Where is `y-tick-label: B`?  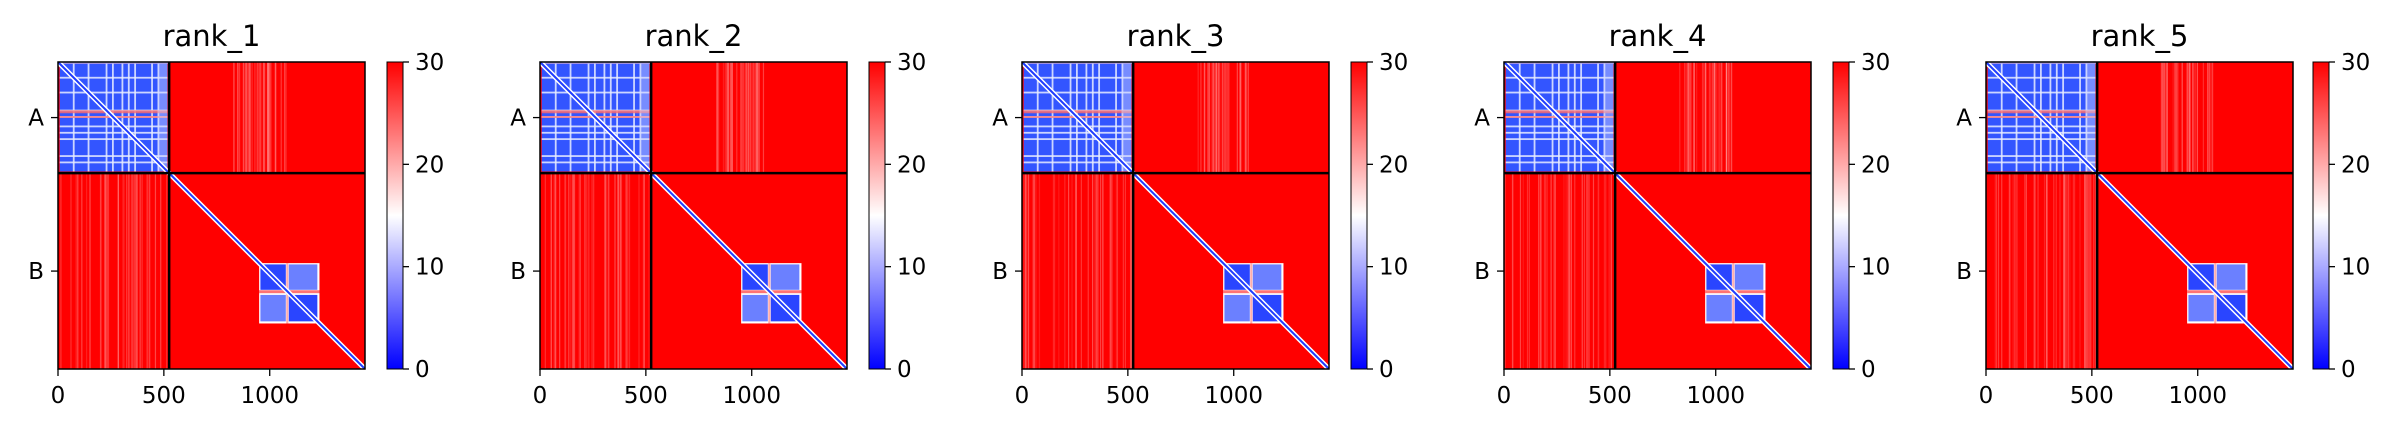
y-tick-label: B is located at coordinates (518, 272).